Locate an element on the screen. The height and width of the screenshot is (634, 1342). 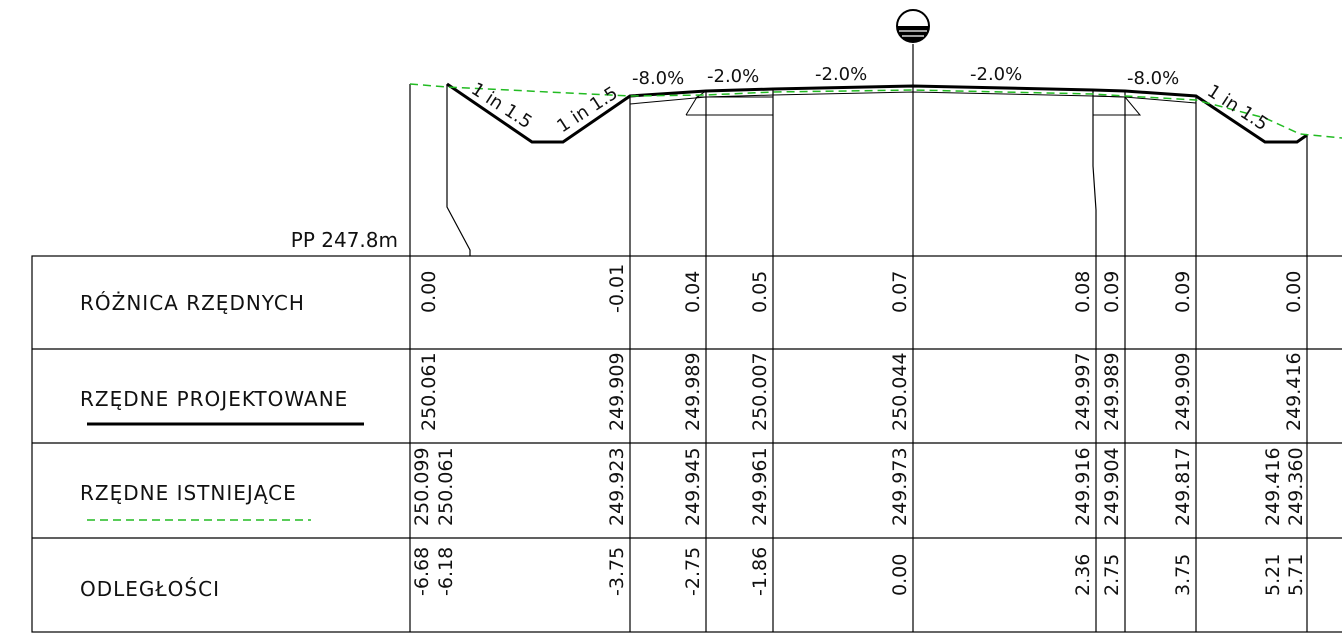
cell-difference: 0.05 is located at coordinates (760, 292).